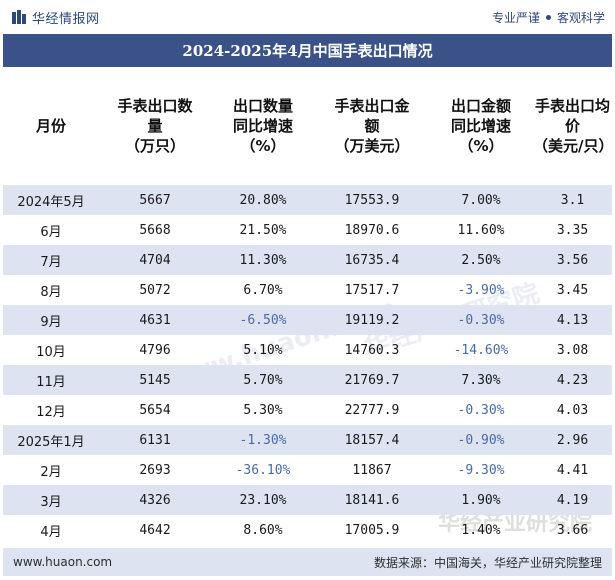 This screenshot has width=615, height=580. I want to click on amount-cell: 11867, so click(372, 470).